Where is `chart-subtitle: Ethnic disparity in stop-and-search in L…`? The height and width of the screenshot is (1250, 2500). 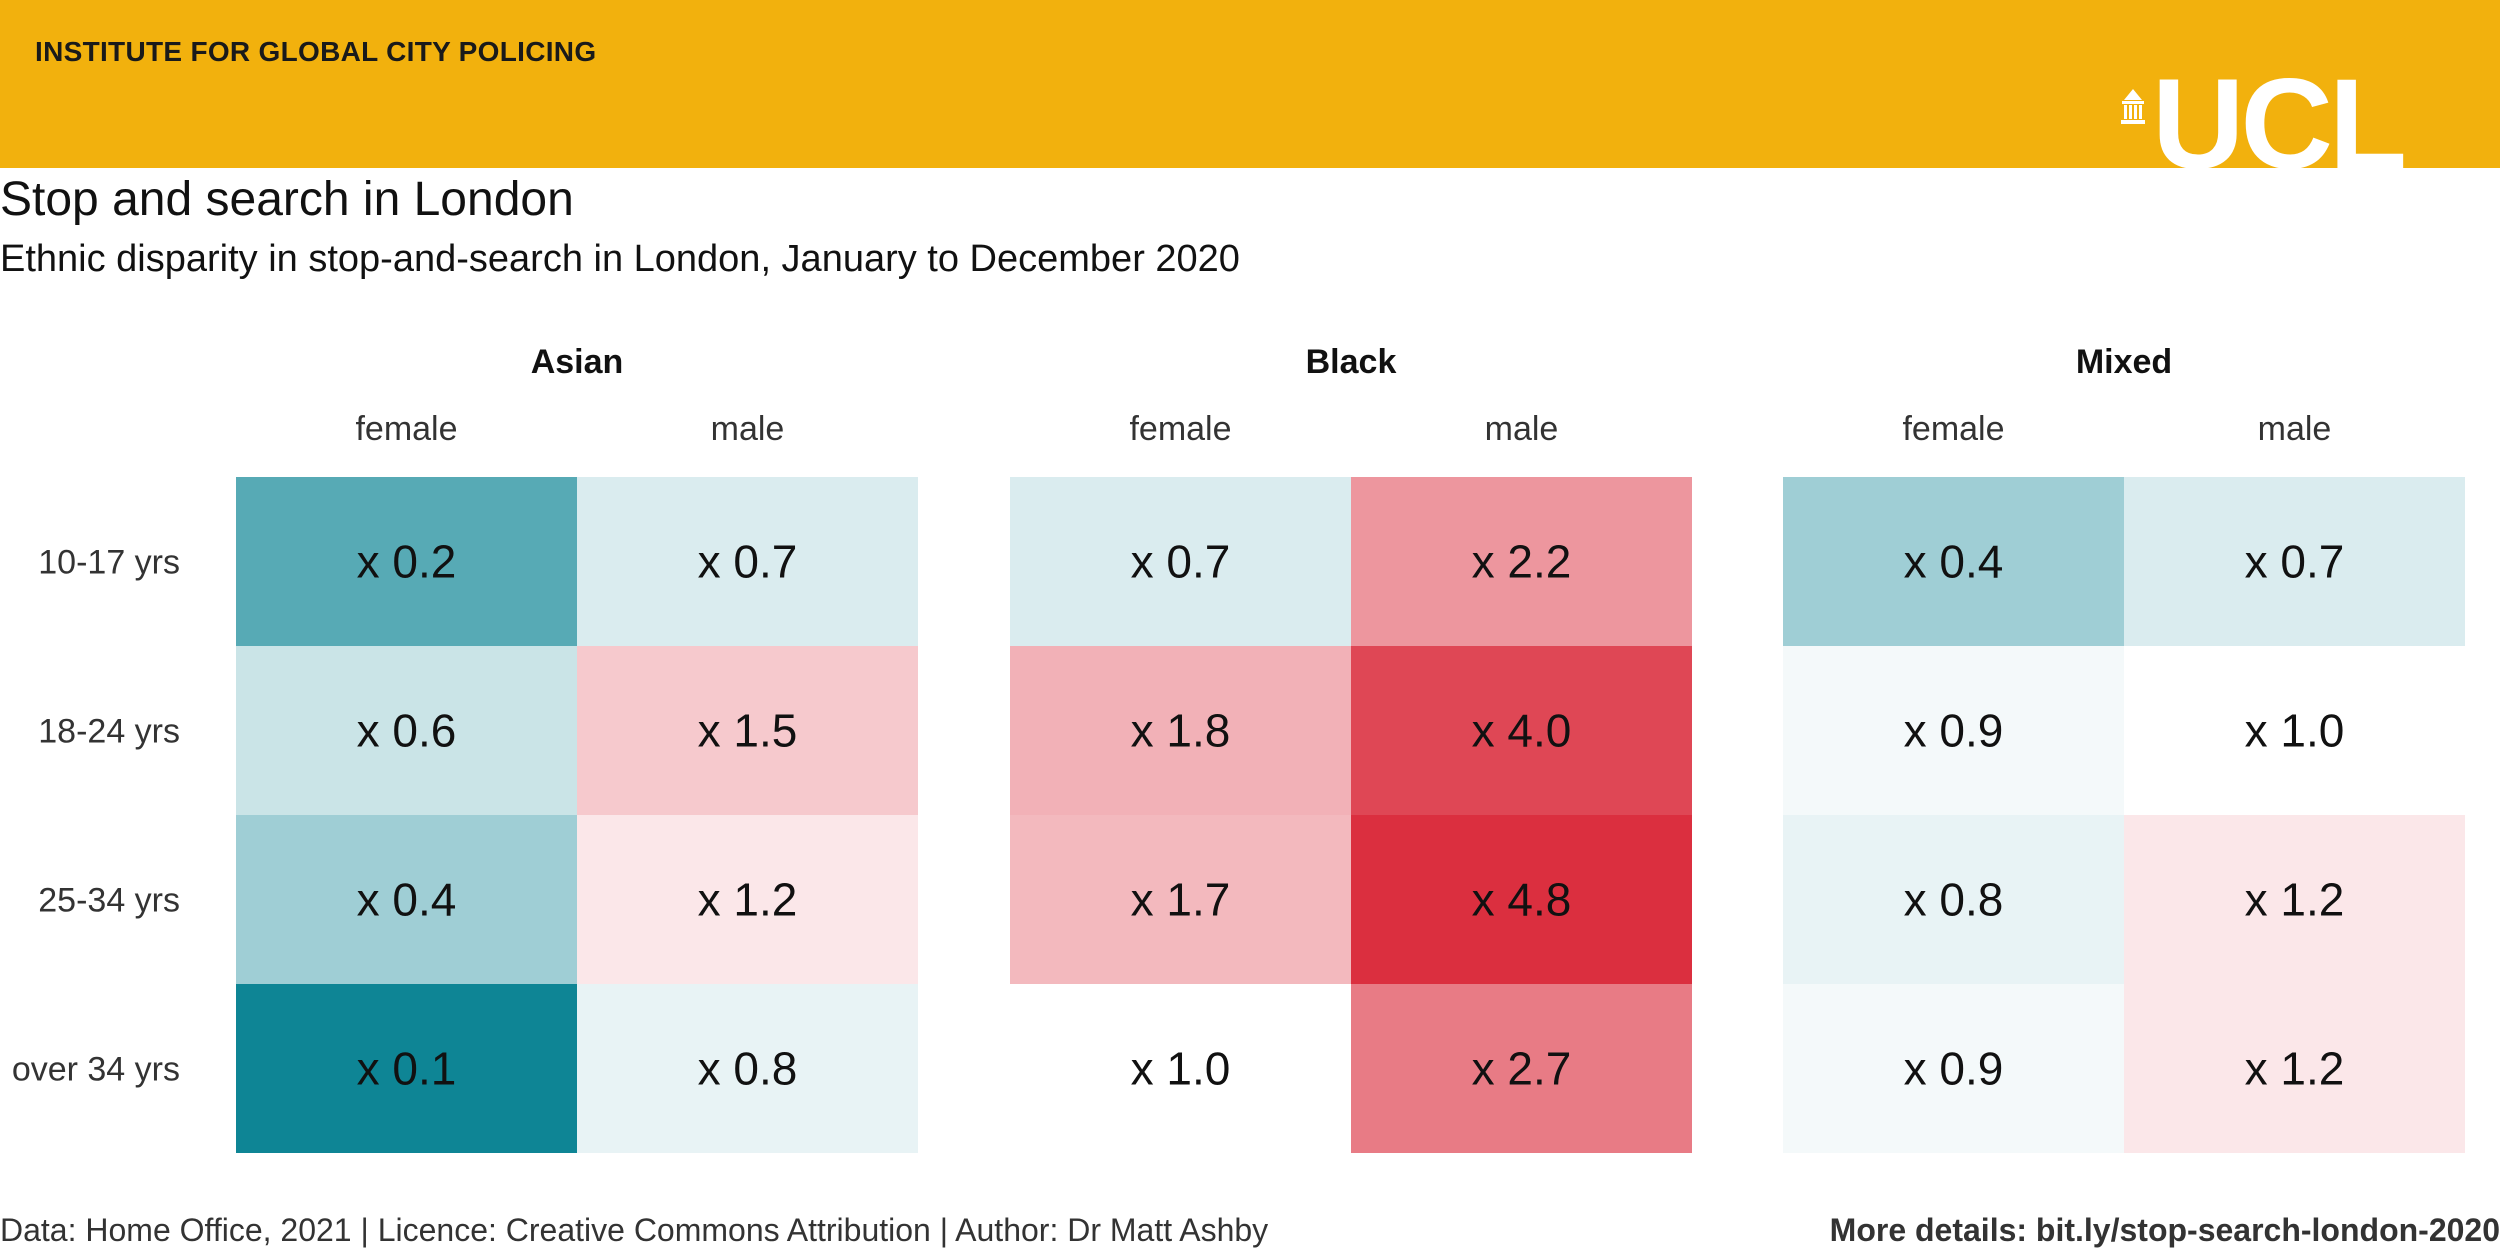
chart-subtitle: Ethnic disparity in stop-and-search in L… is located at coordinates (620, 259).